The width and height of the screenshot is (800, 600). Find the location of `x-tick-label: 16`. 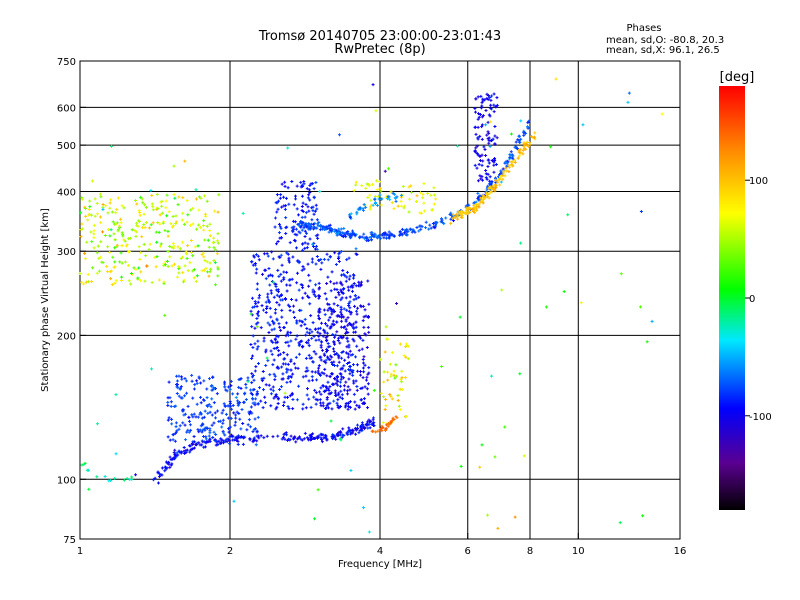

x-tick-label: 16 is located at coordinates (680, 551).